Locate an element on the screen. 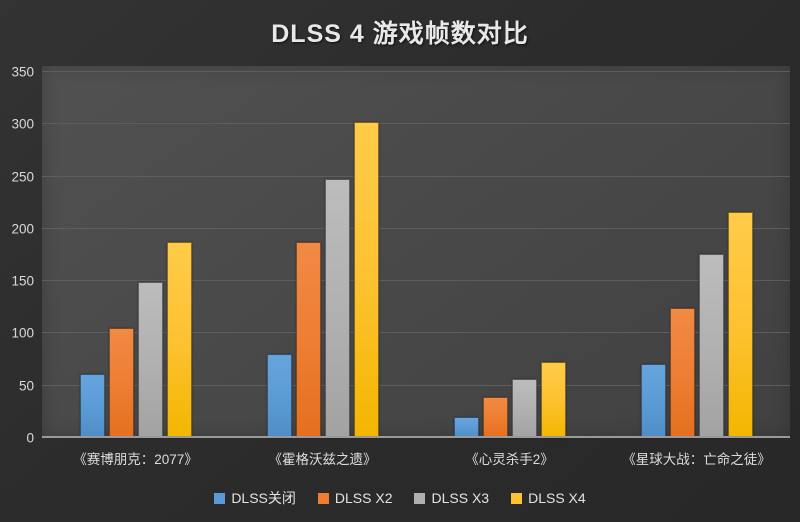 This screenshot has width=800, height=522. x-axis-category-label: 《霍格沃兹之遗》 is located at coordinates (322, 459).